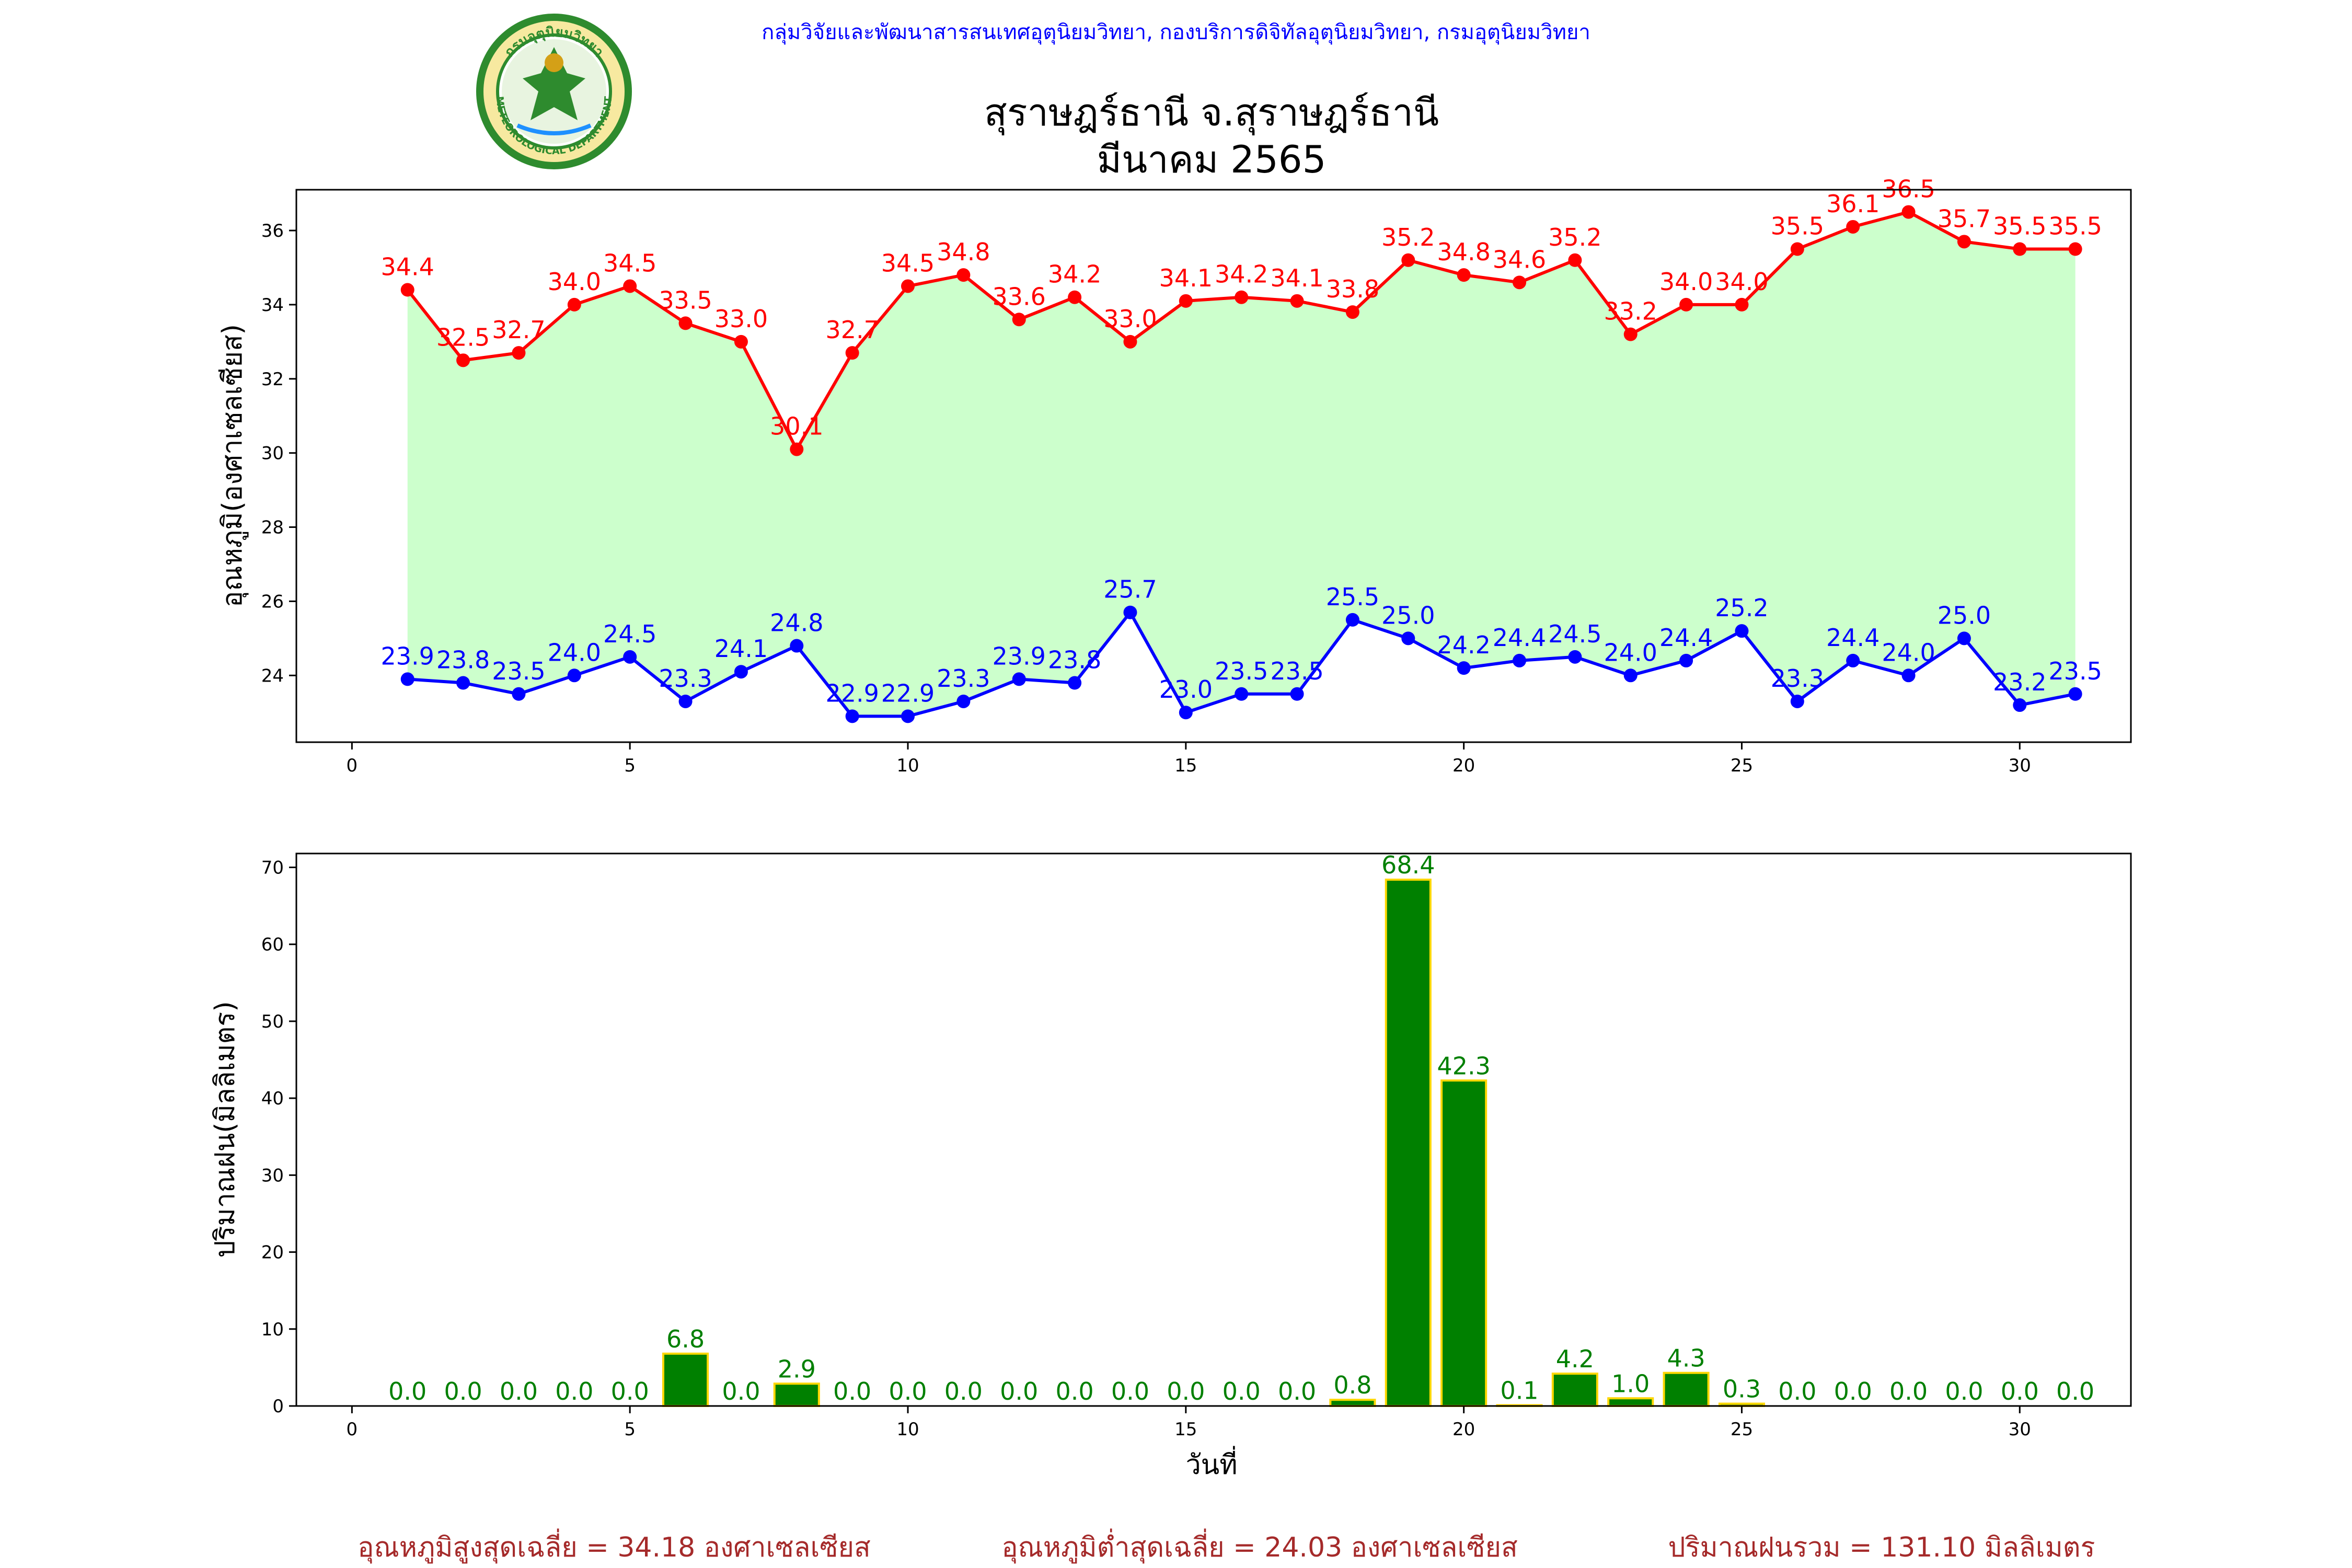 The height and width of the screenshot is (1568, 2352). I want to click on max-temp-data-label: 33.8, so click(1352, 289).